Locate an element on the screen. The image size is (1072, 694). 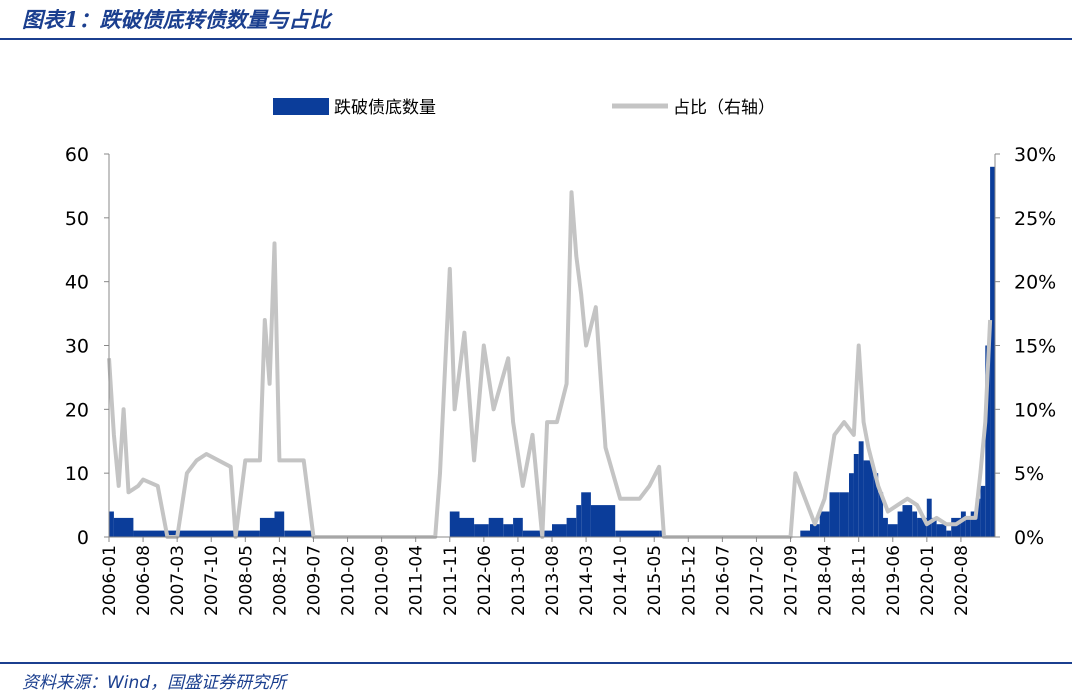
x-tick-label: 2020-08 is located at coordinates (962, 580).